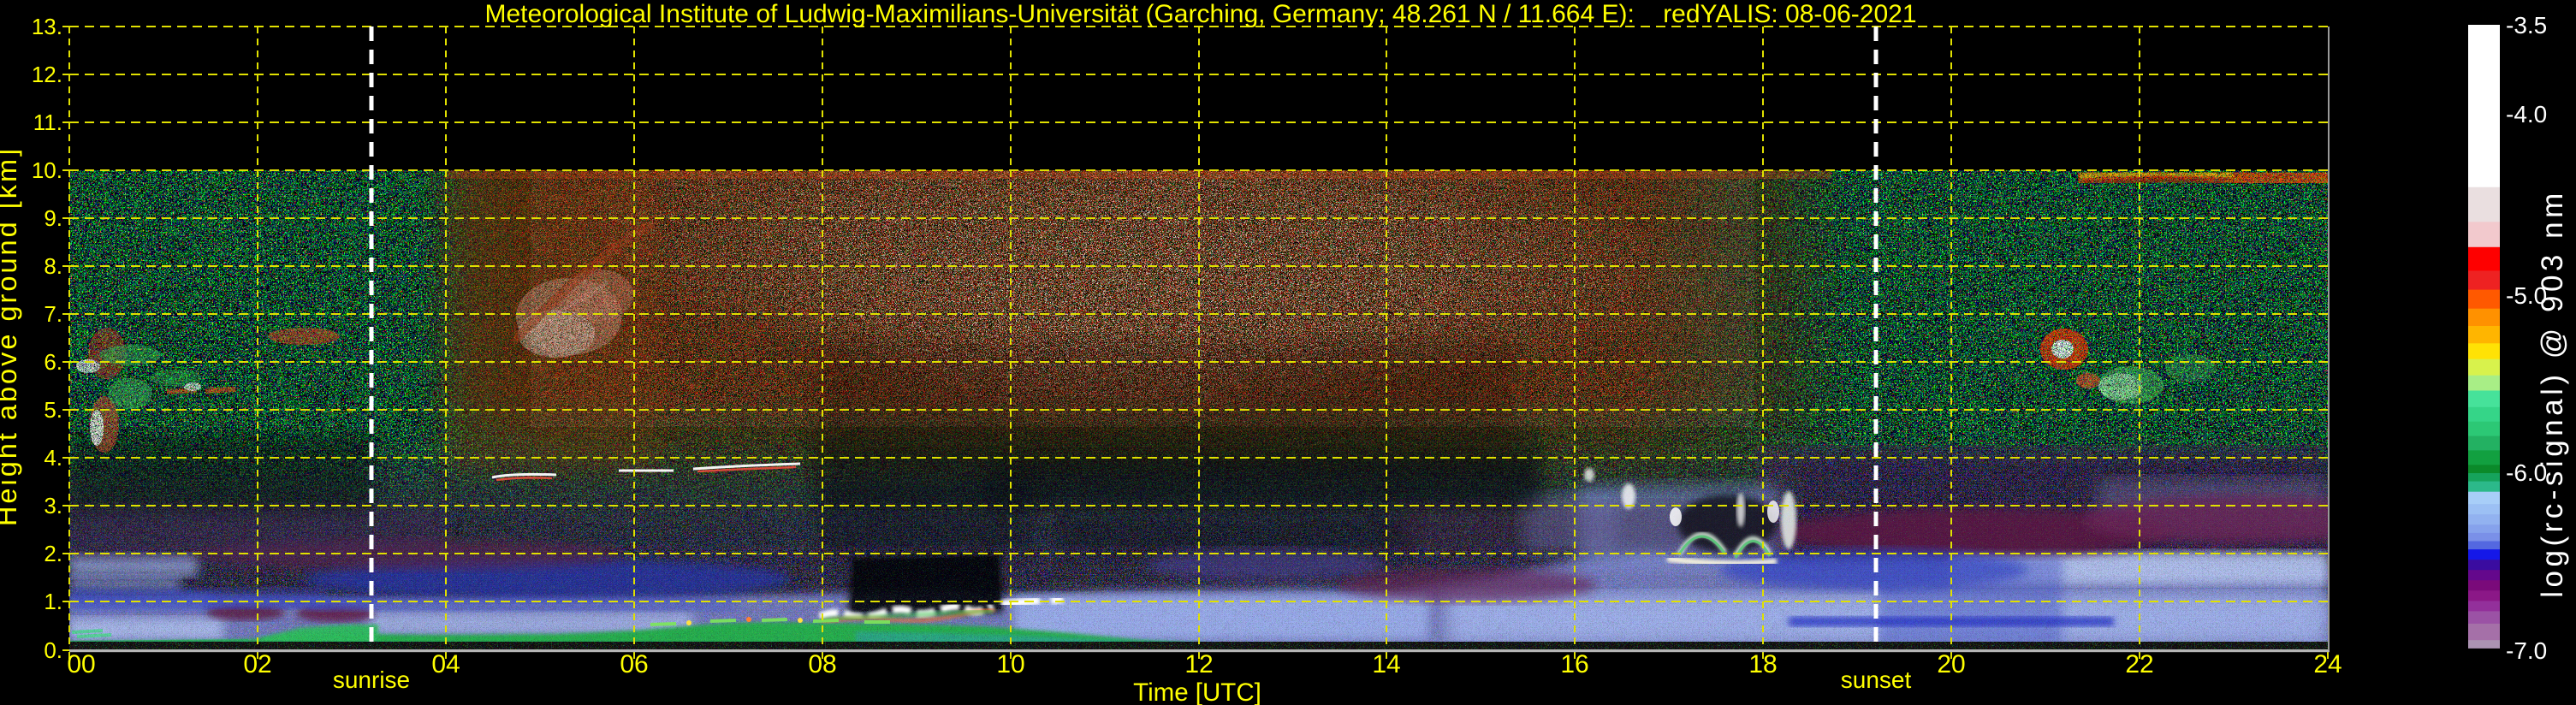 The image size is (2576, 705). I want to click on svg-text: 8., so click(53, 266).